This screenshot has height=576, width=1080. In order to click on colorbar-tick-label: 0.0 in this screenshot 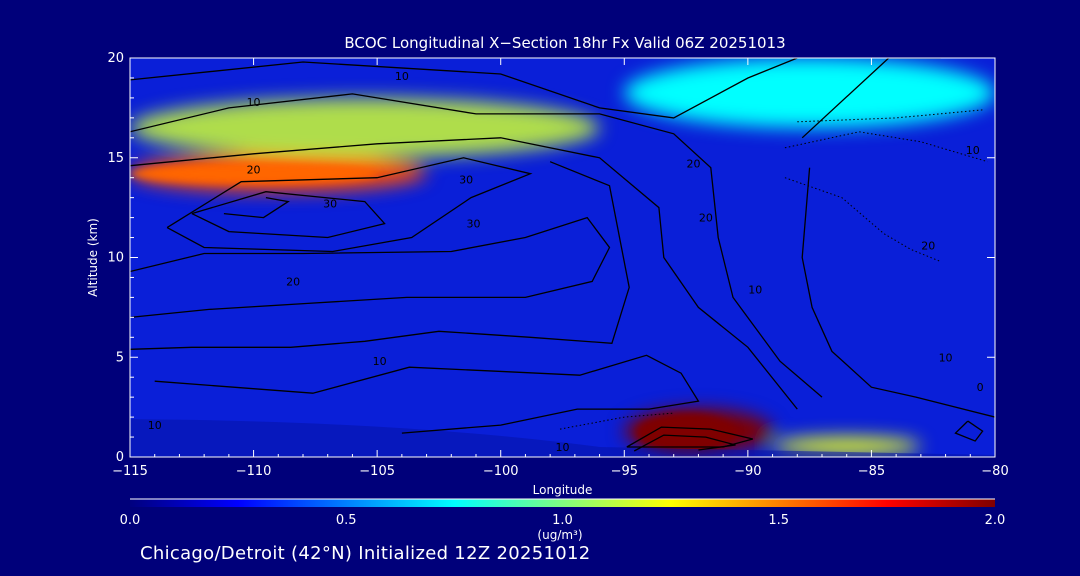, I will do `click(130, 520)`.